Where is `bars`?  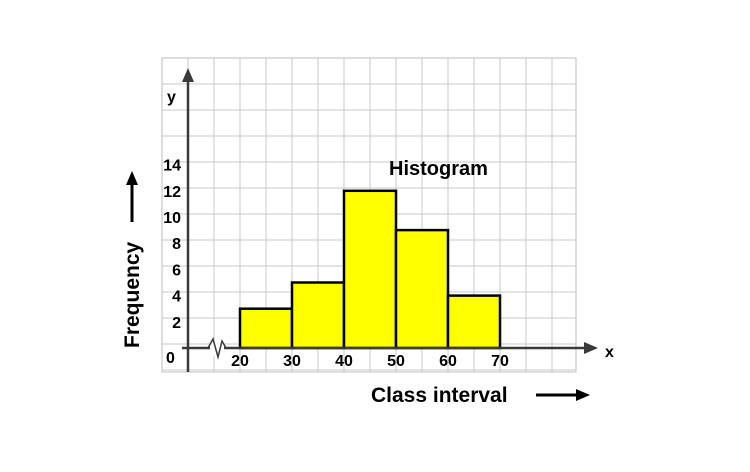
bars is located at coordinates (370, 269).